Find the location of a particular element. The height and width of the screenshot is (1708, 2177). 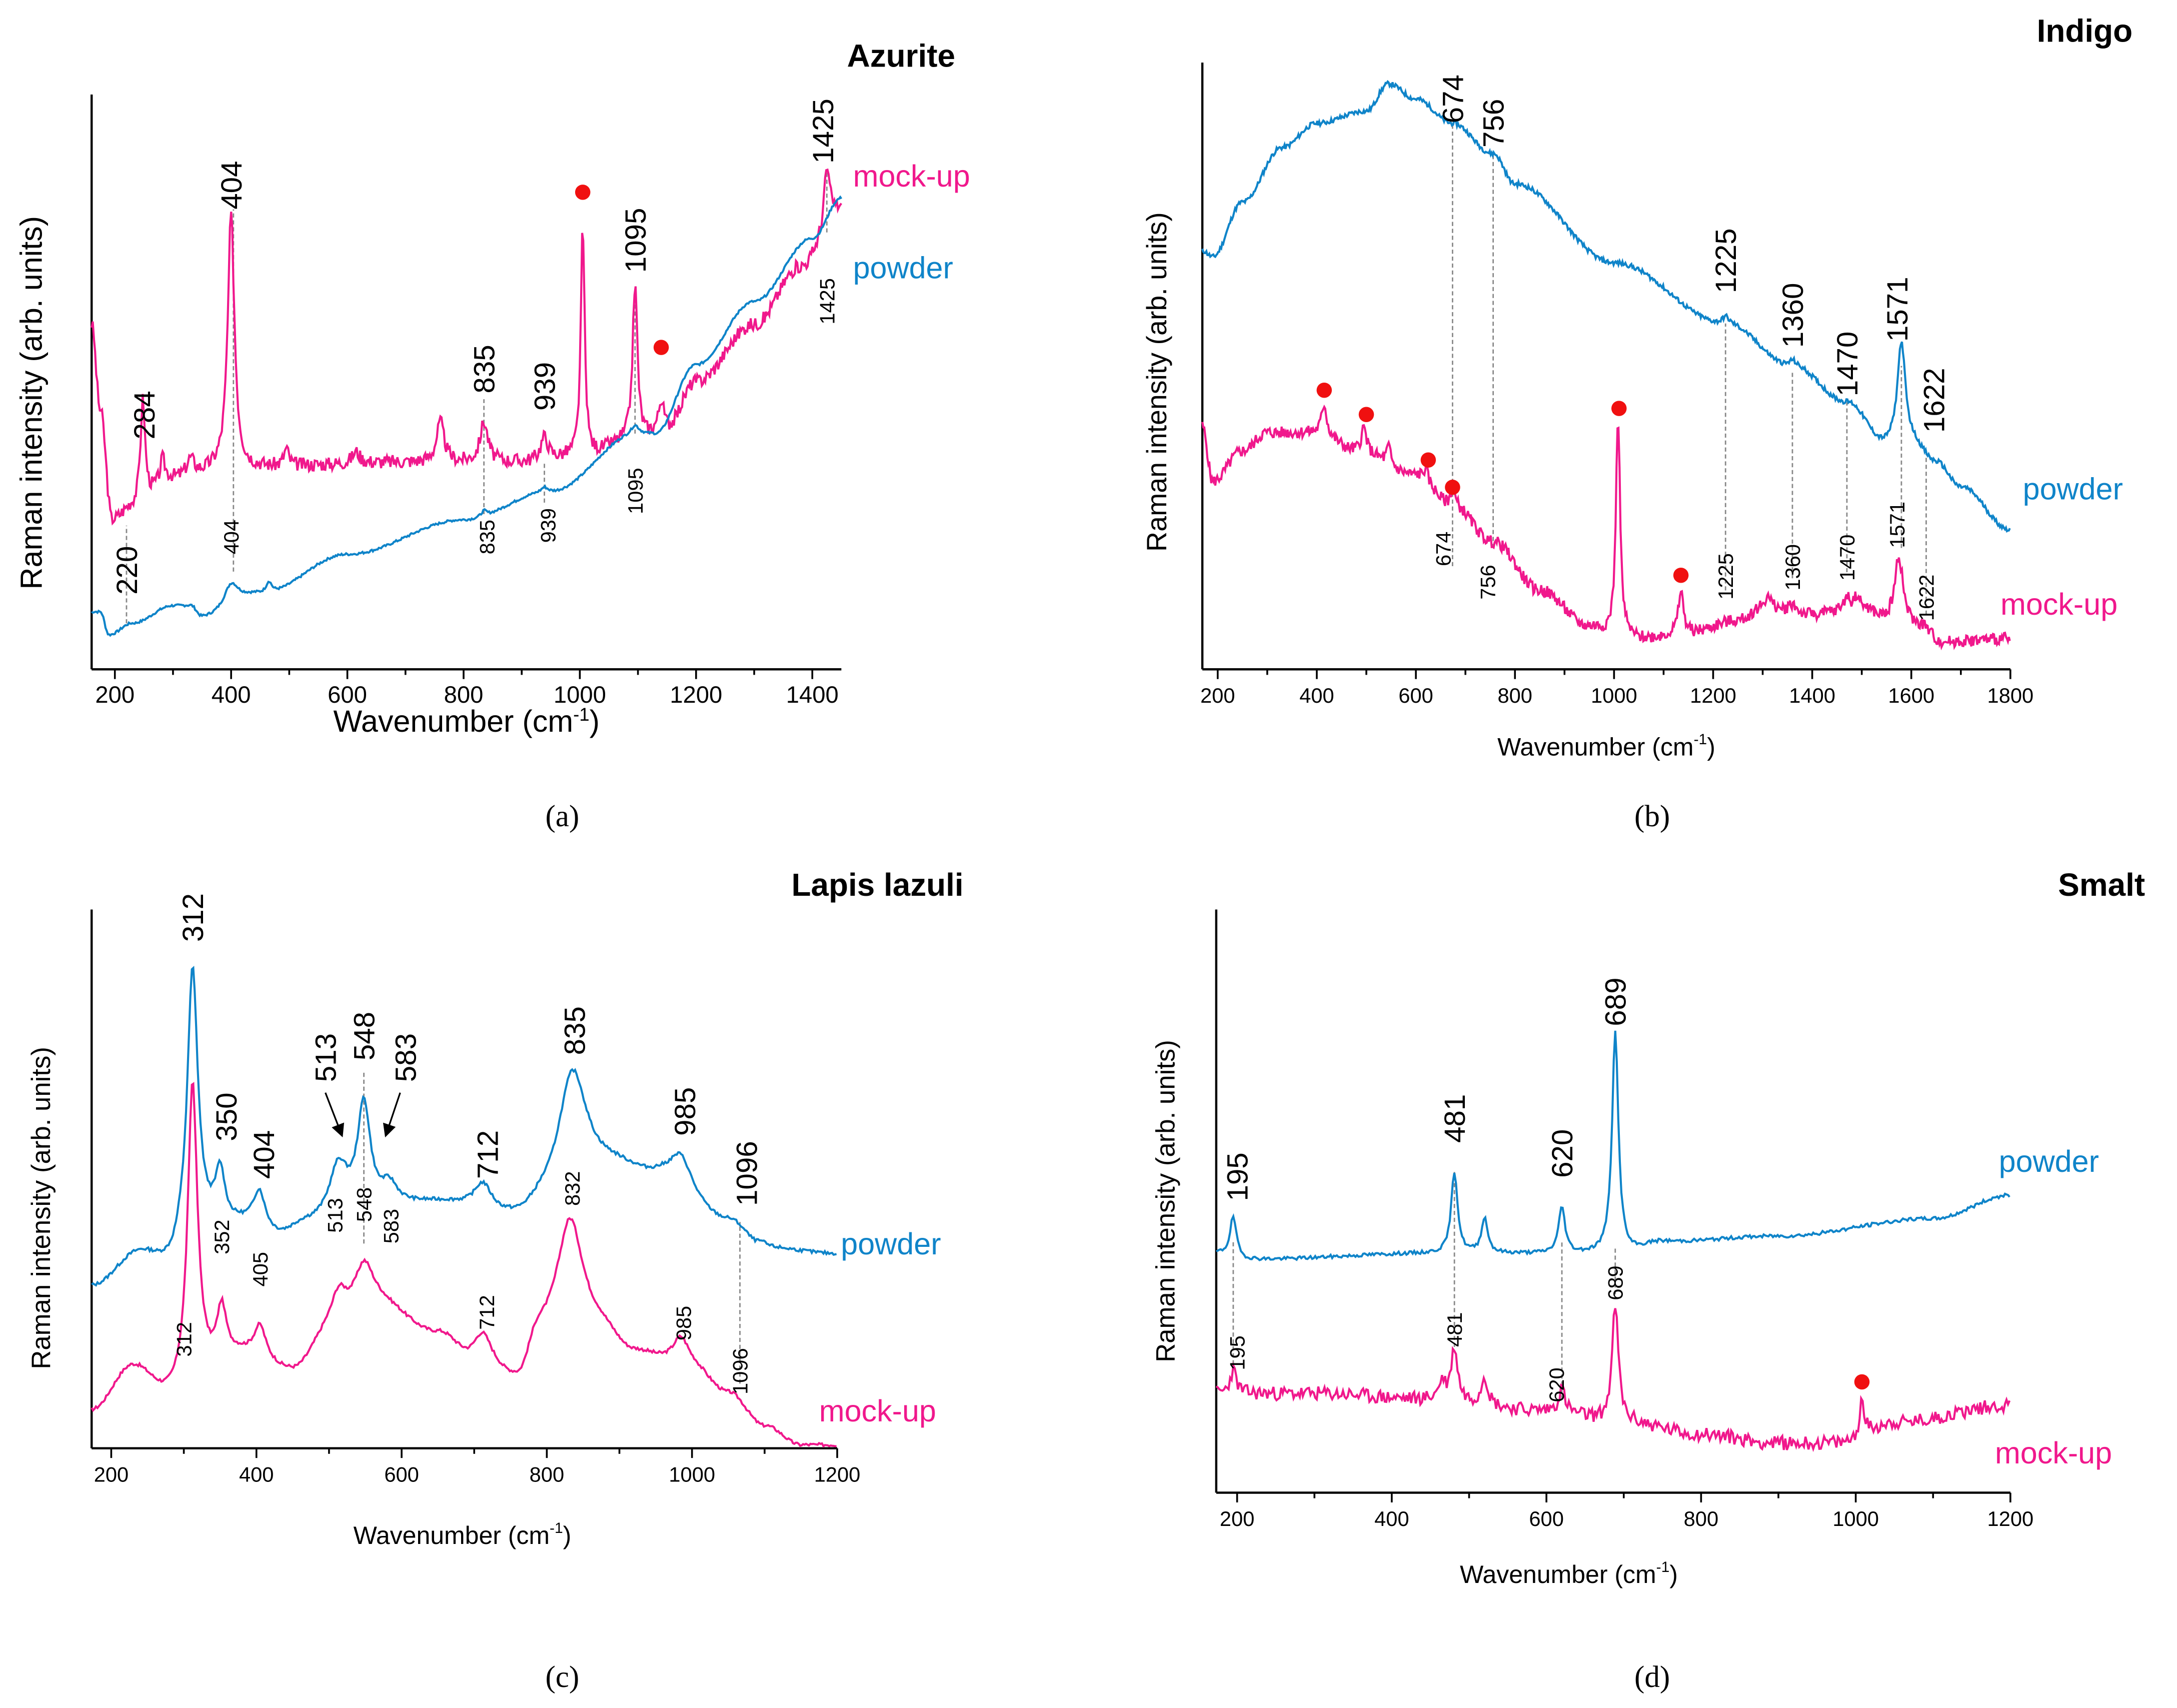

peak-label: 583 is located at coordinates (391, 1226).